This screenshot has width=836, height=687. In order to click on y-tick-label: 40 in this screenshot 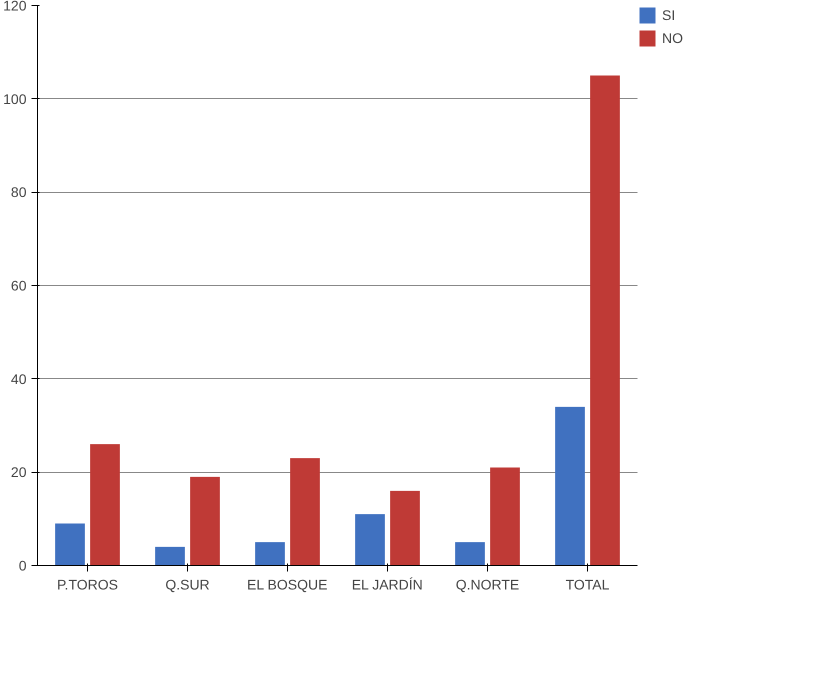, I will do `click(18, 378)`.